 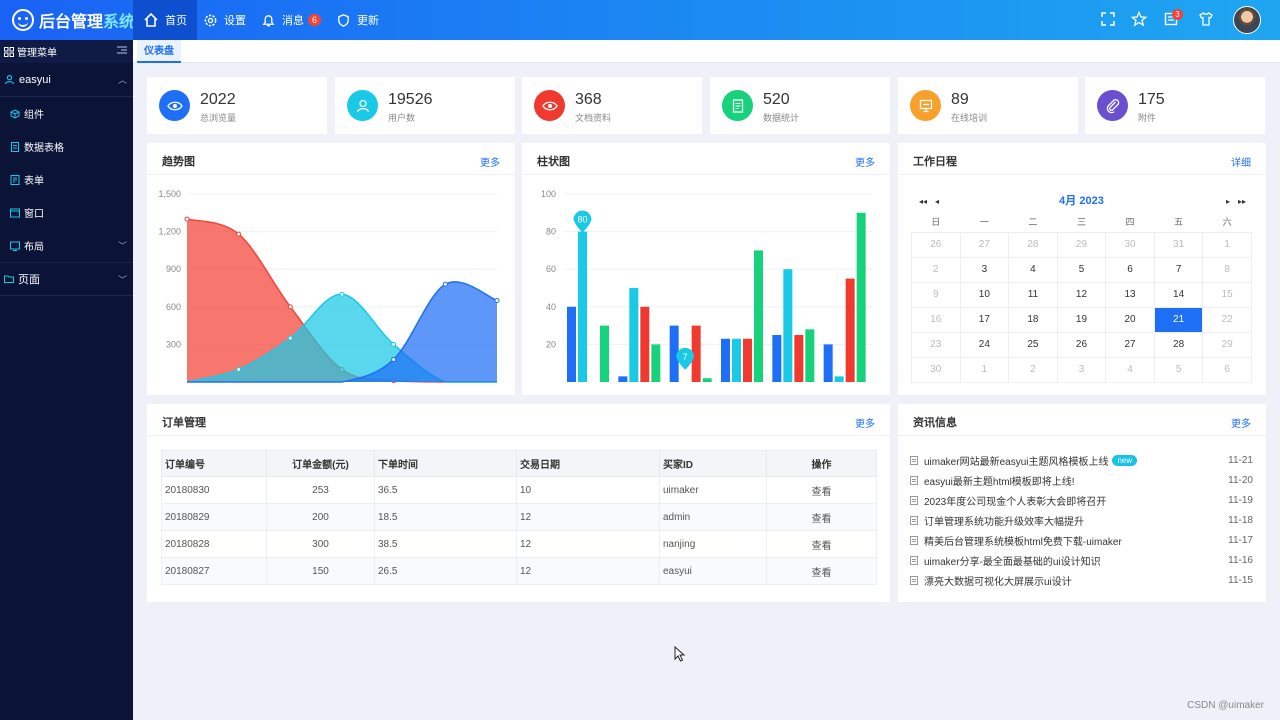 What do you see at coordinates (214, 463) in the screenshot?
I see `column-header: 订单编号` at bounding box center [214, 463].